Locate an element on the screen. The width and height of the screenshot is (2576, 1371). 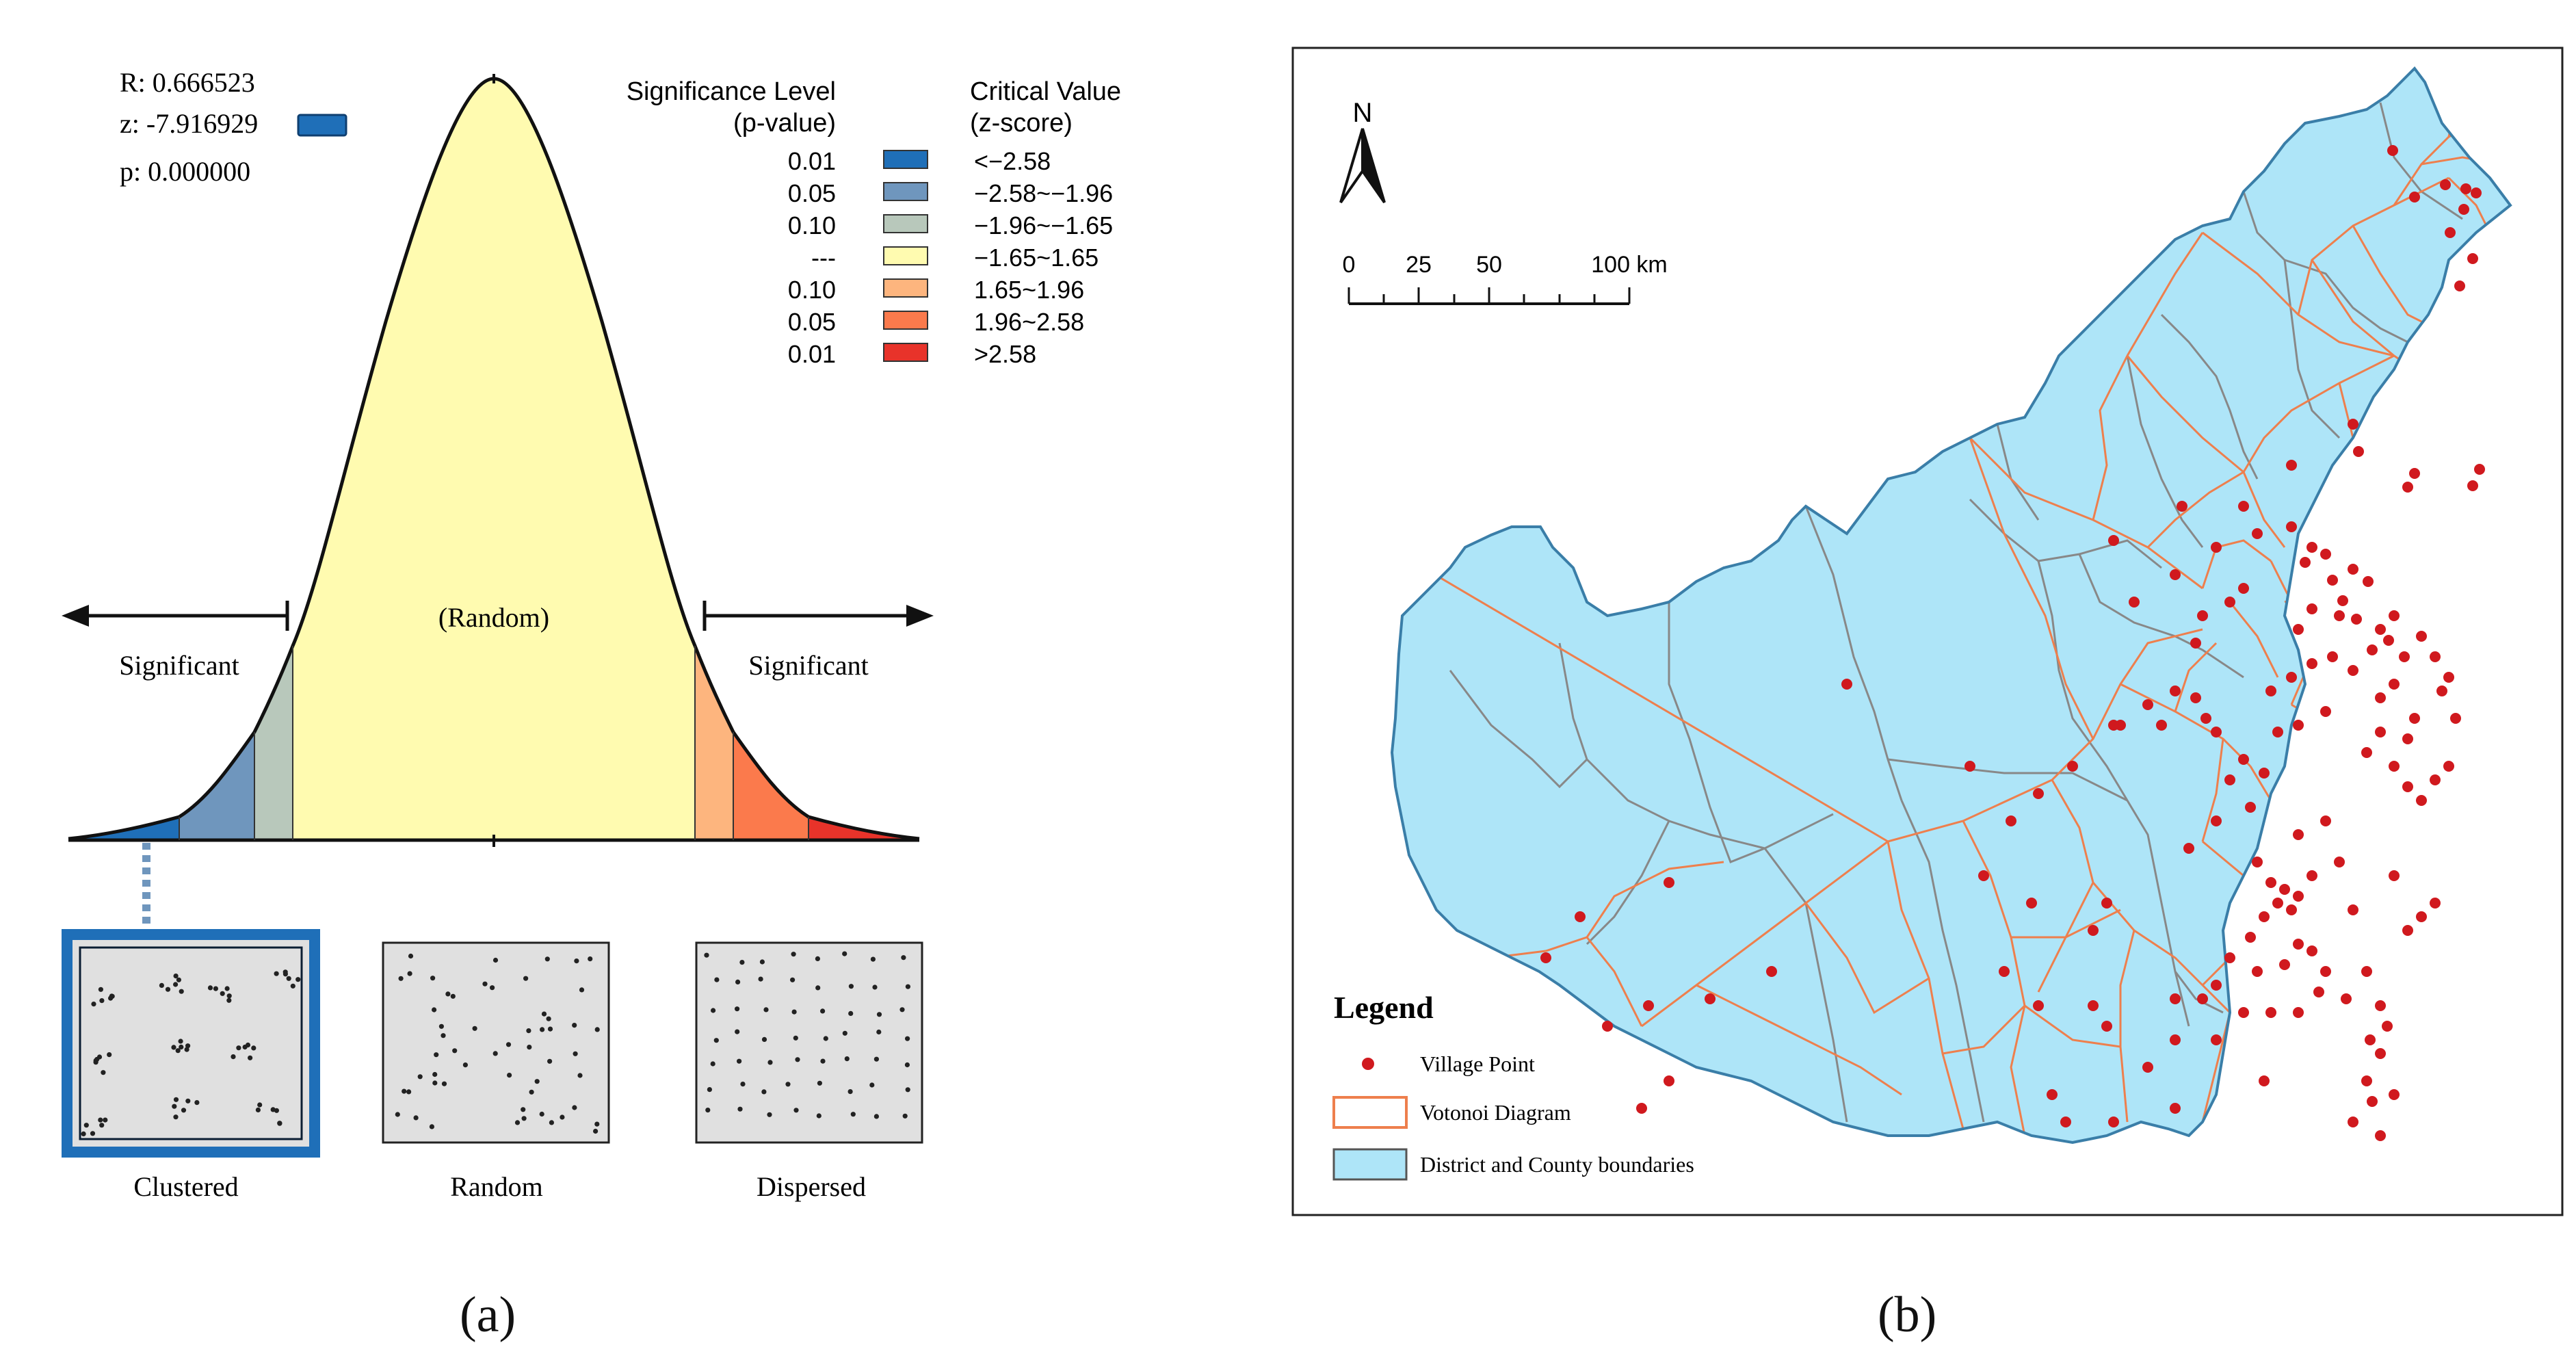
legend-pvalue-6: 0.01 is located at coordinates (812, 354).